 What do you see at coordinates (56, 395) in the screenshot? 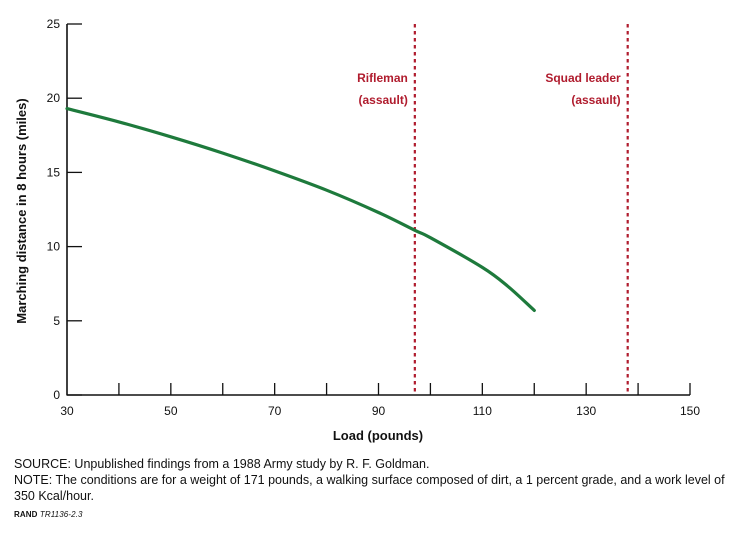
I see `y-tick-label: 0` at bounding box center [56, 395].